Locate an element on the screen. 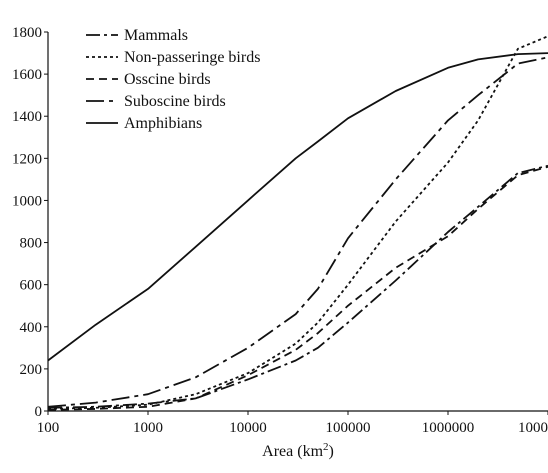  y-tick-label: 1000 is located at coordinates (27, 201).